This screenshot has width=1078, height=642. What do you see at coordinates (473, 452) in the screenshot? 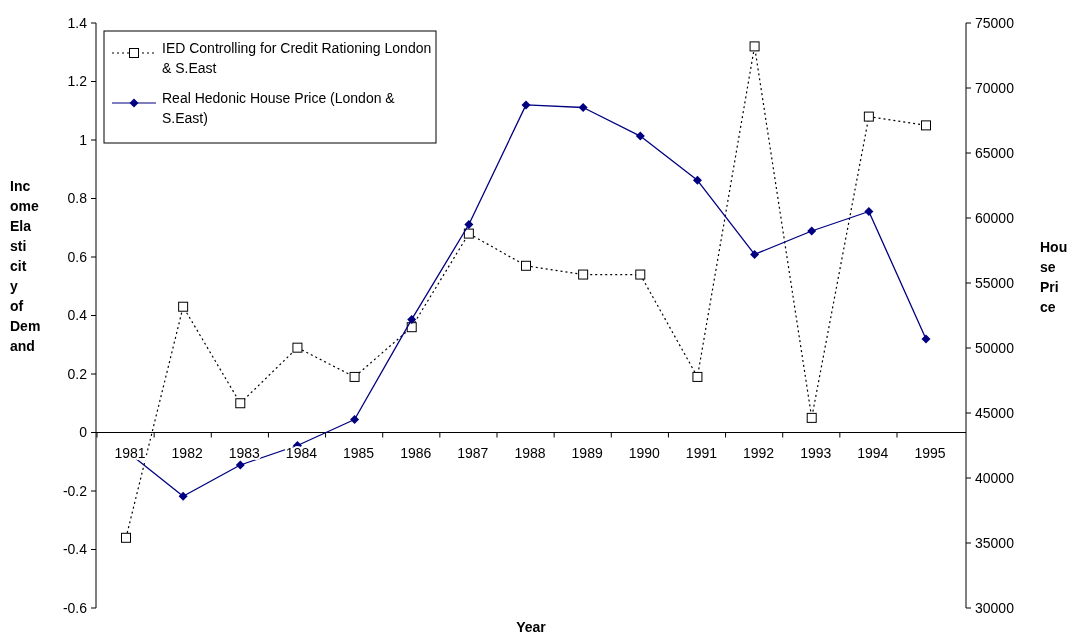
I see `x-tick-label: 1987` at bounding box center [473, 452].